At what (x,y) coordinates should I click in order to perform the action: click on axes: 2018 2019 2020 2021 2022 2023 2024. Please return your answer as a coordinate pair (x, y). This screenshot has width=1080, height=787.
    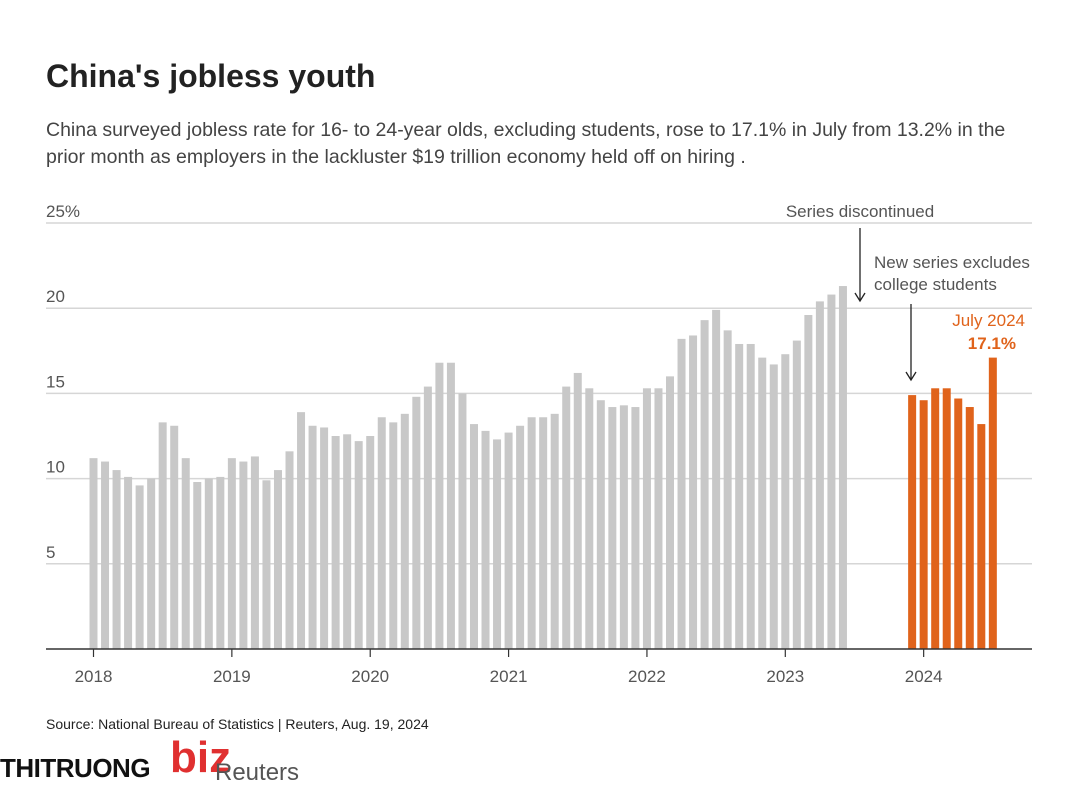
    Looking at the image, I should click on (539, 667).